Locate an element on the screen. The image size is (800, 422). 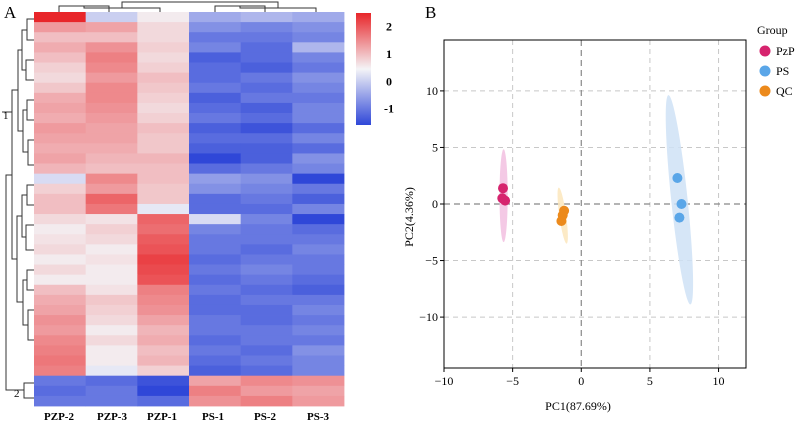
legend-marker-qc is located at coordinates (765, 91).